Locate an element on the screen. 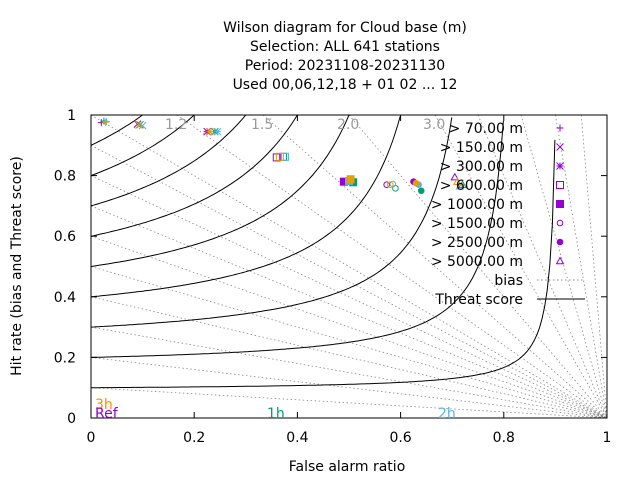 The image size is (640, 480). legend-label-1: > 150.00 m is located at coordinates (481, 148).